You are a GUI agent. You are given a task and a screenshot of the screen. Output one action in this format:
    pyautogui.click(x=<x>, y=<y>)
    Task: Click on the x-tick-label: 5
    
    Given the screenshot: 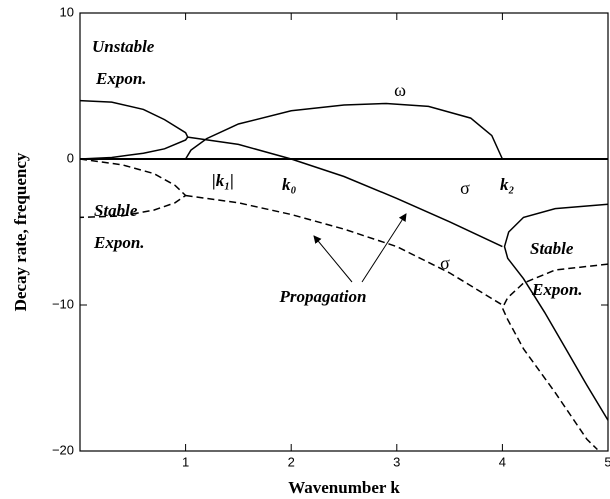 What is the action you would take?
    pyautogui.click(x=607, y=461)
    